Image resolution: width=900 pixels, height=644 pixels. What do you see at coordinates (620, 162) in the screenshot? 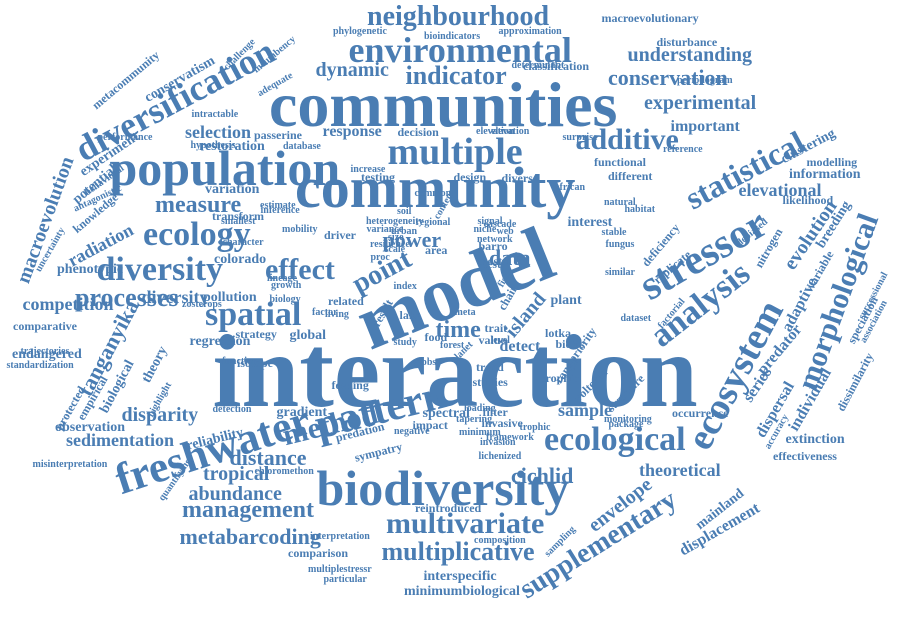
I see `word-functional: functional` at bounding box center [620, 162].